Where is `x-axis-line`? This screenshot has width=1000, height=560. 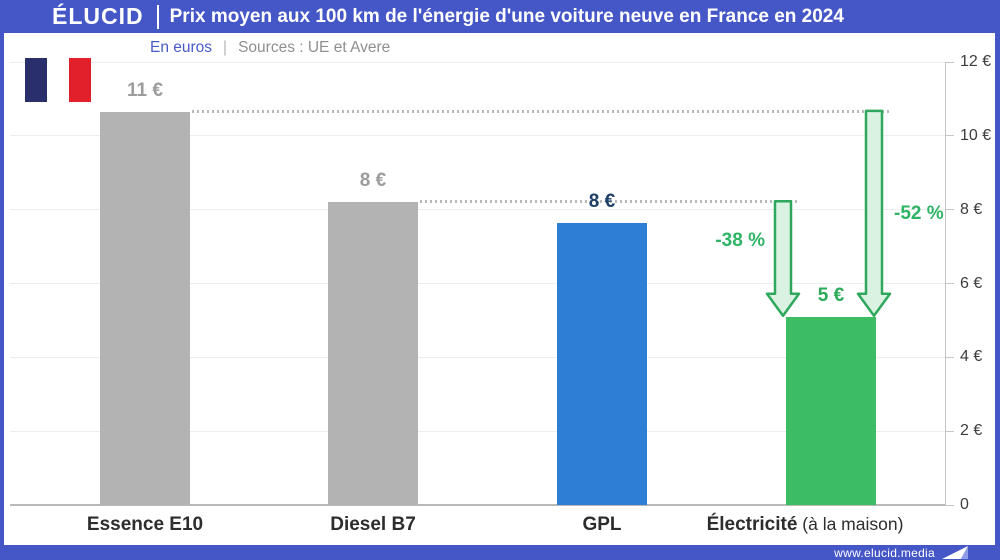
x-axis-line is located at coordinates (477, 505).